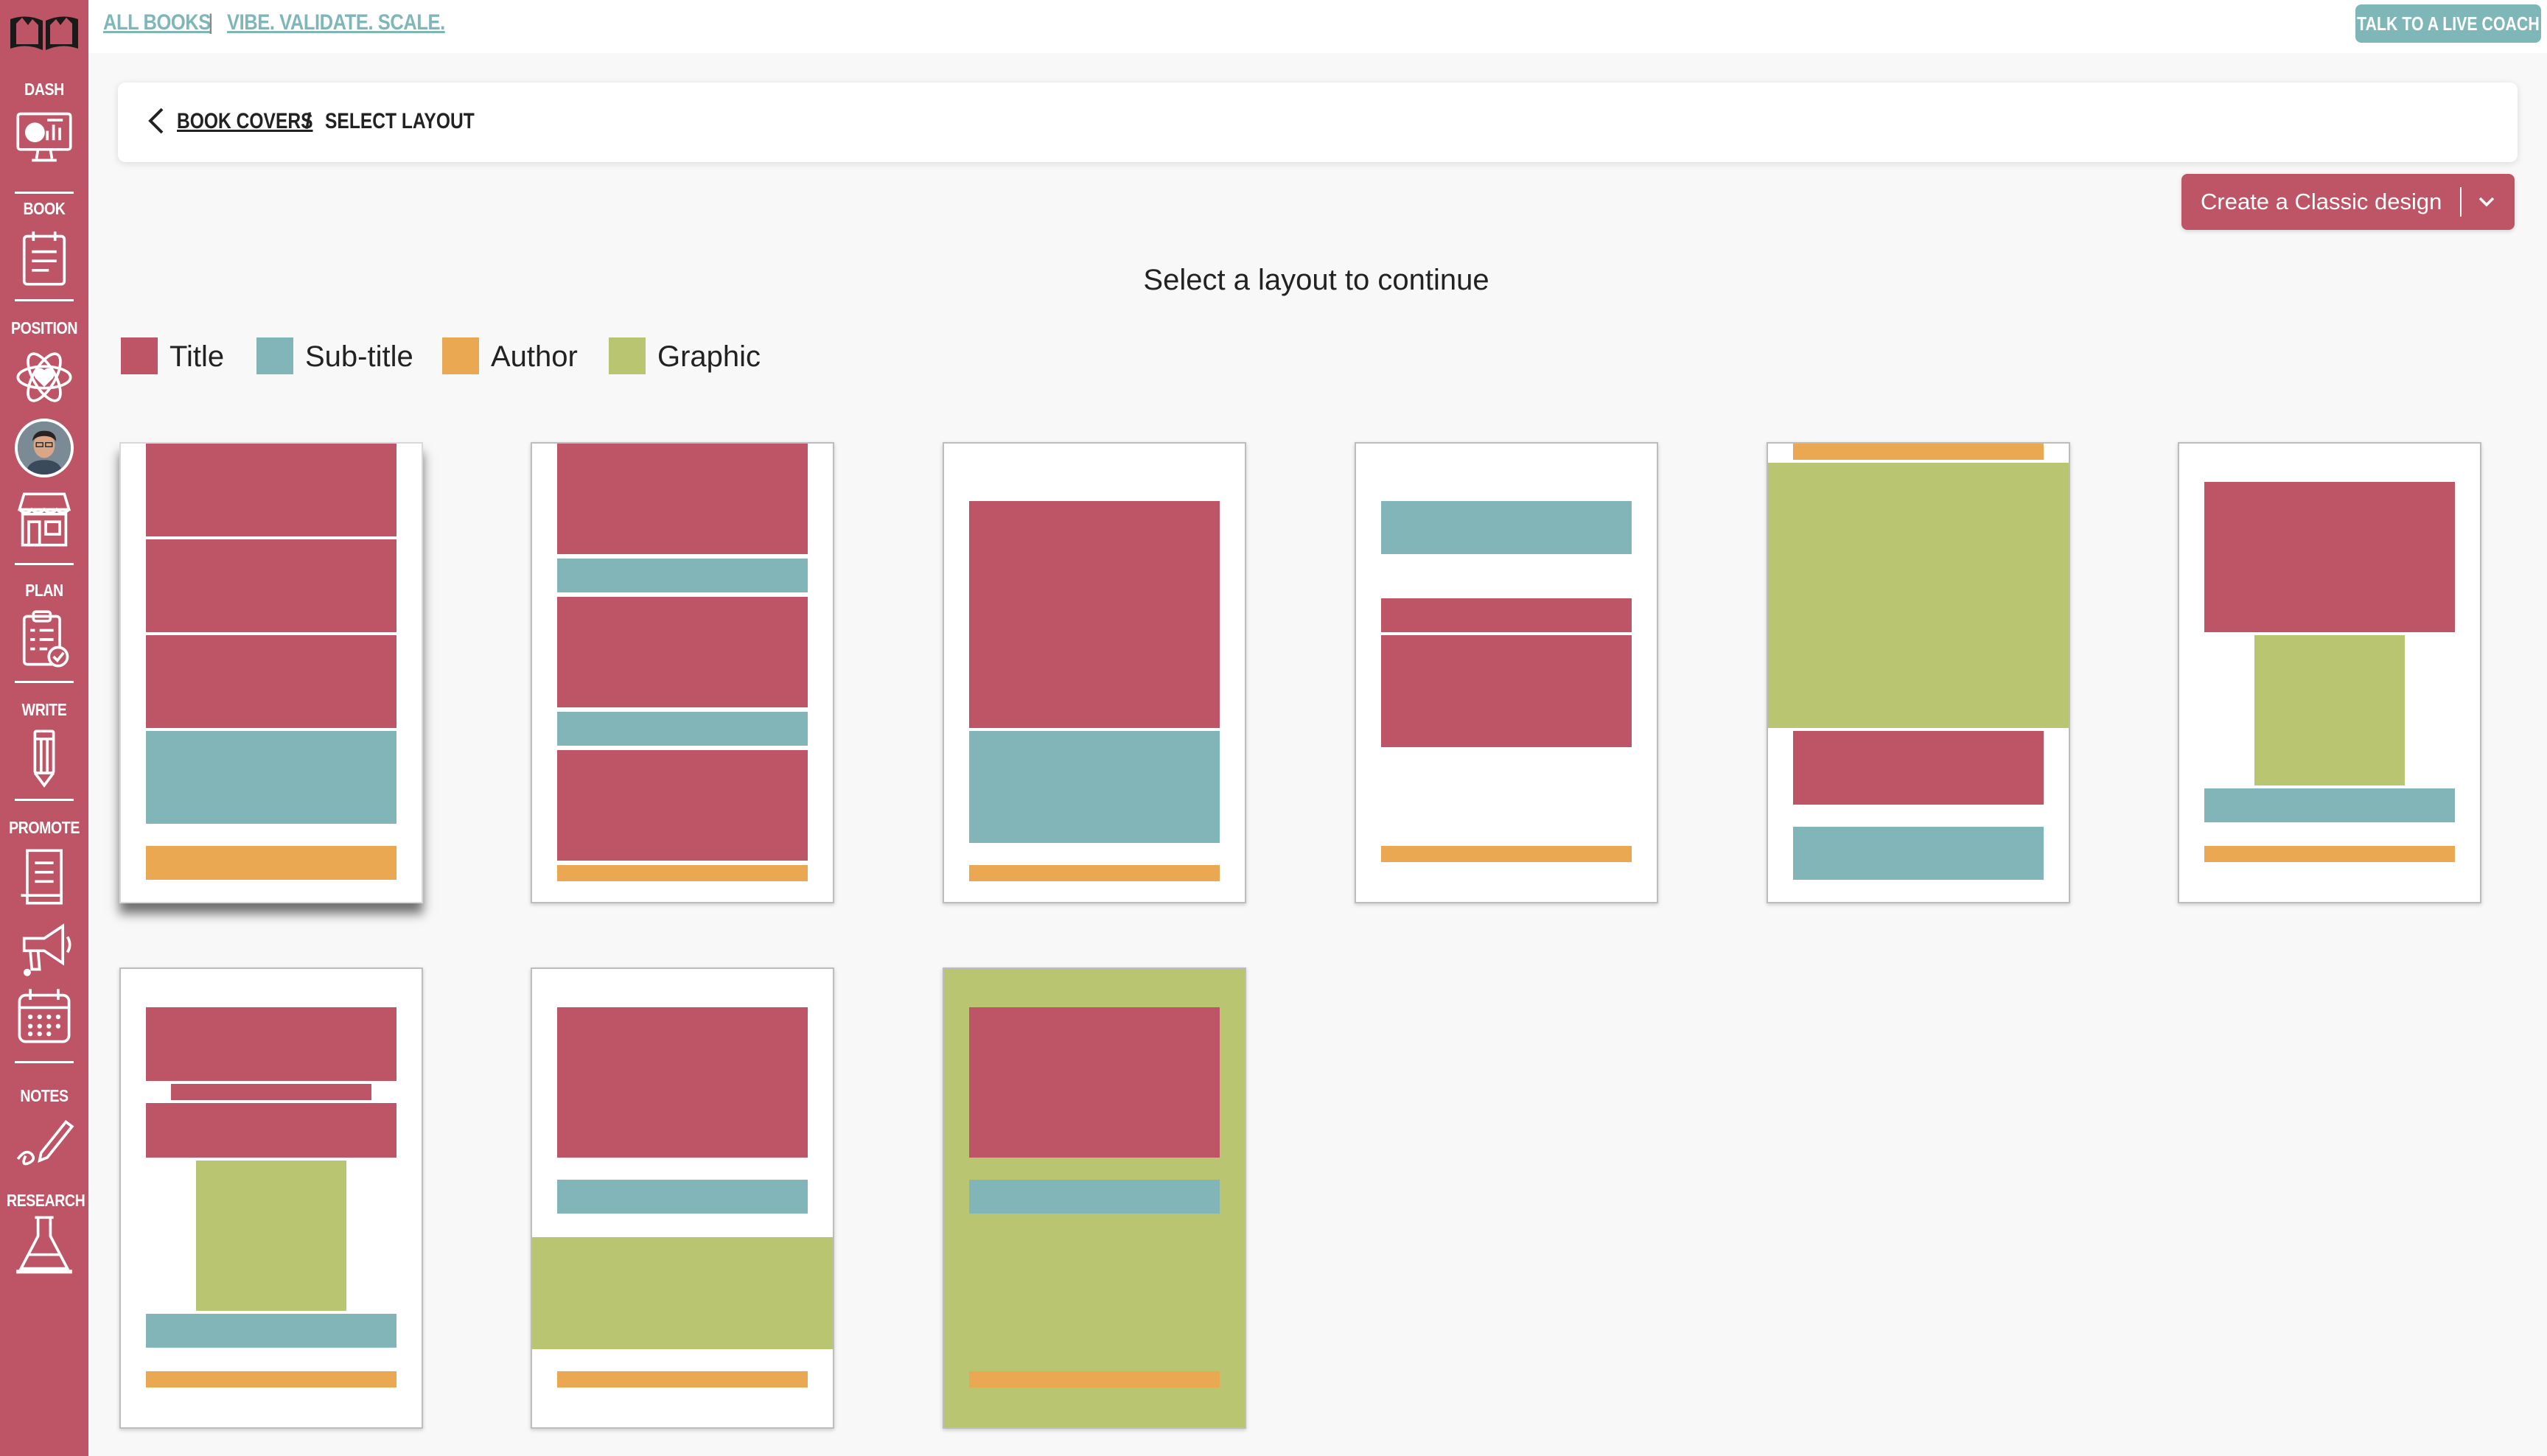 This screenshot has height=1456, width=2547. Describe the element at coordinates (2486, 202) in the screenshot. I see `chevron-down-icon` at that location.